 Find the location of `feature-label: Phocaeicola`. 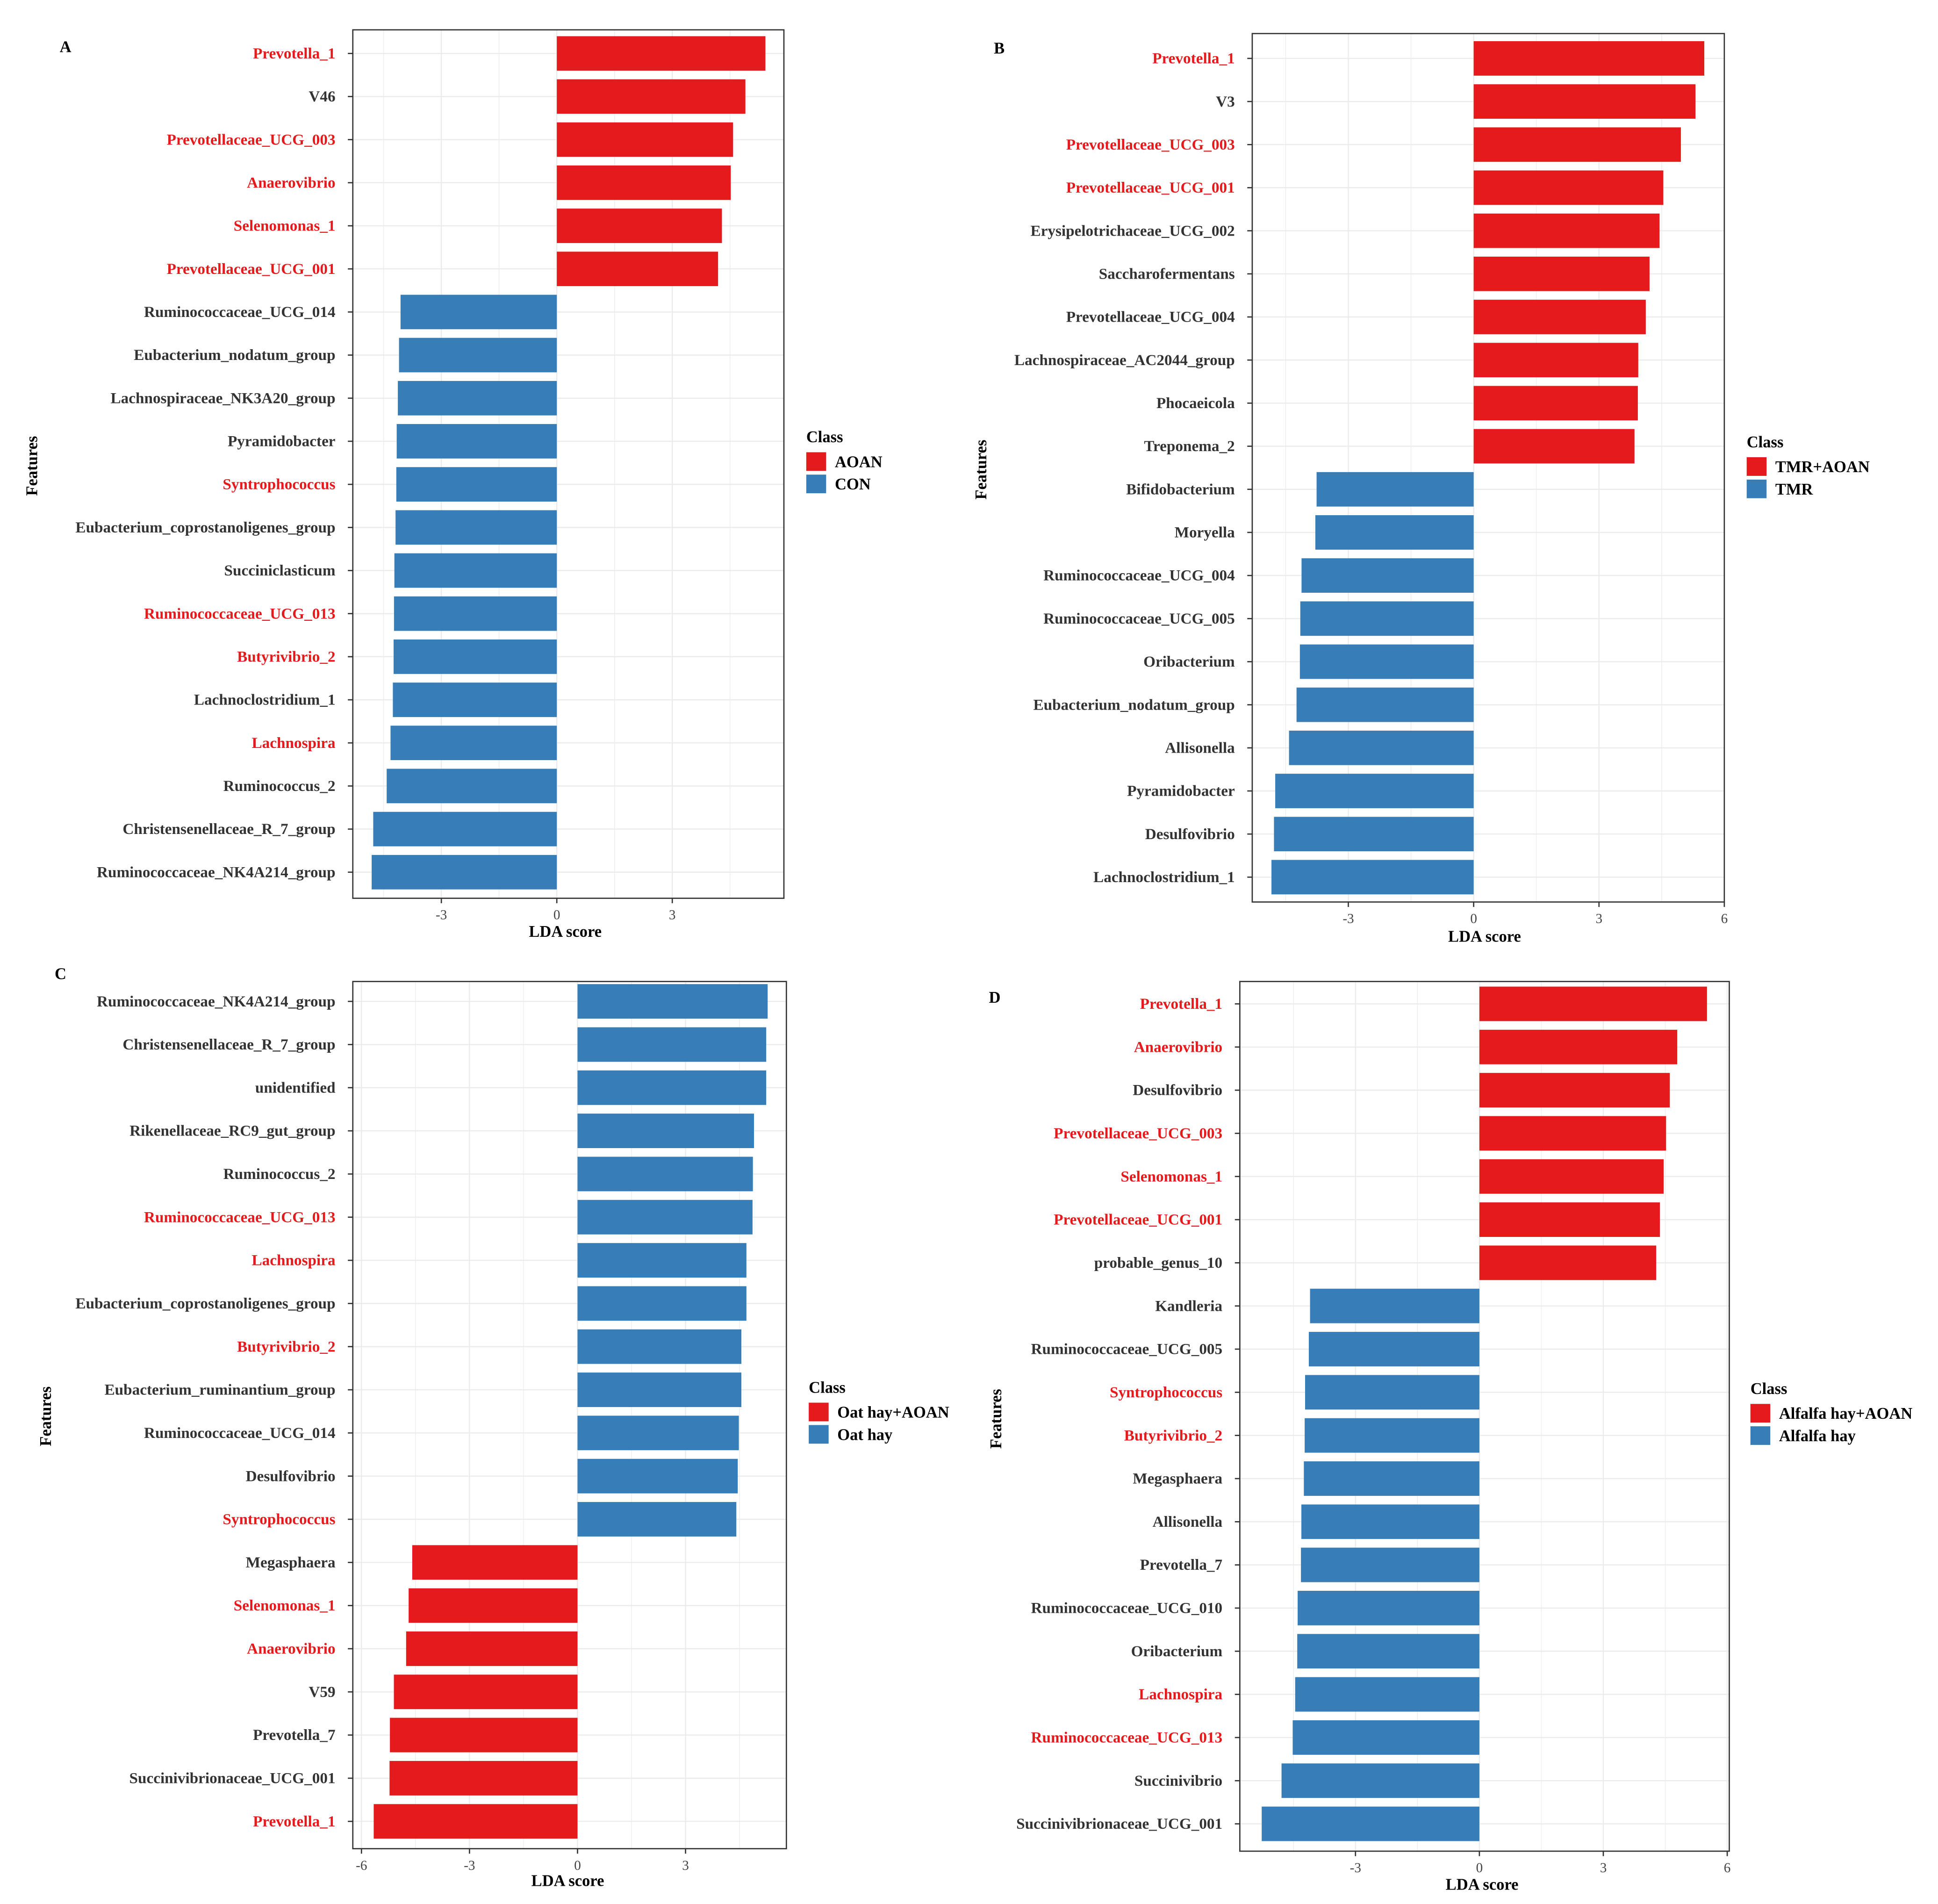

feature-label: Phocaeicola is located at coordinates (1195, 404).